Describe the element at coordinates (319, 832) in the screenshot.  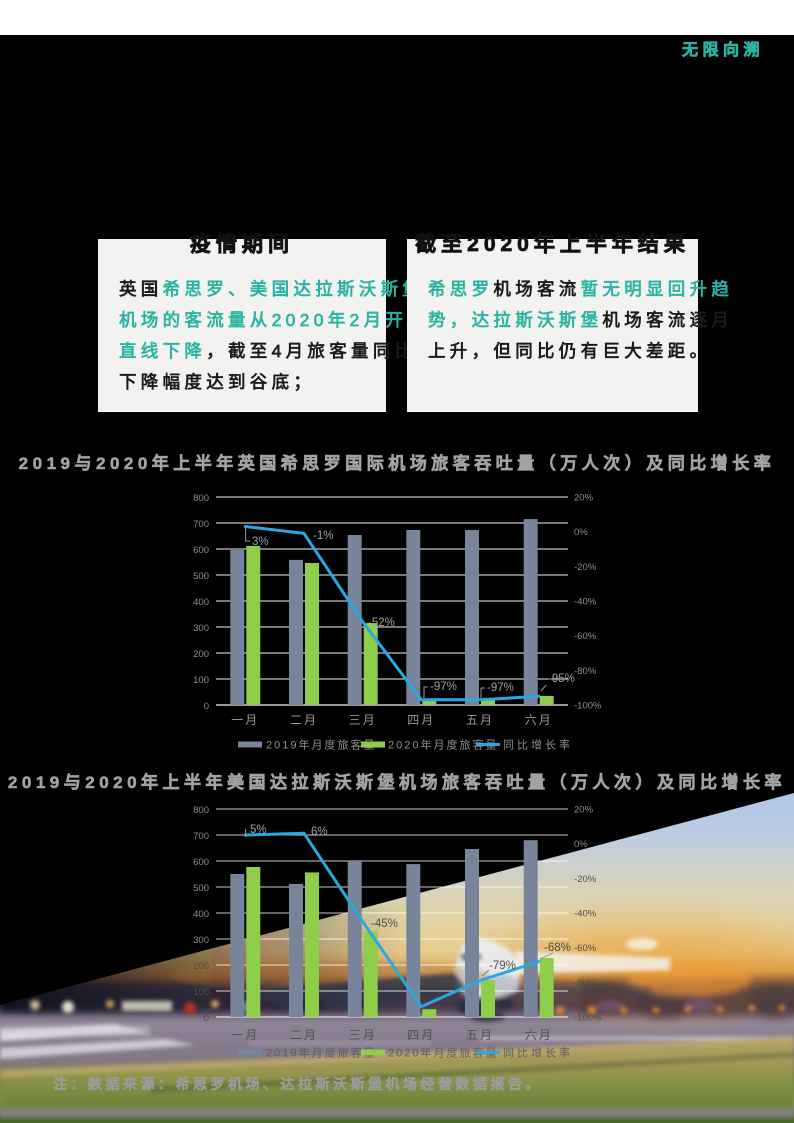
I see `svg-text: 6%` at that location.